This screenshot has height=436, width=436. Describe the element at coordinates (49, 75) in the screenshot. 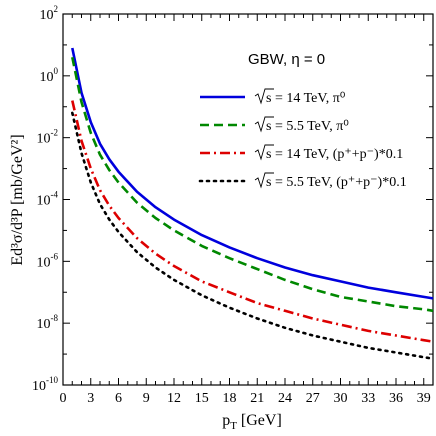

I see `y-tick-label: 10⁰` at that location.